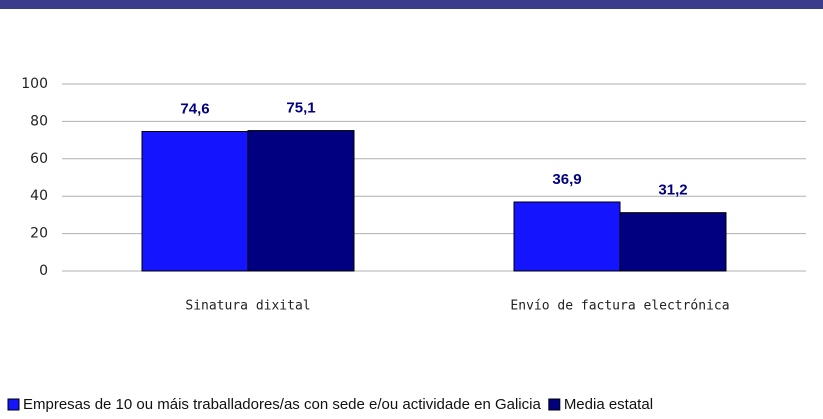 The height and width of the screenshot is (419, 823). I want to click on x-tick-label: Sinatura dixital, so click(247, 306).